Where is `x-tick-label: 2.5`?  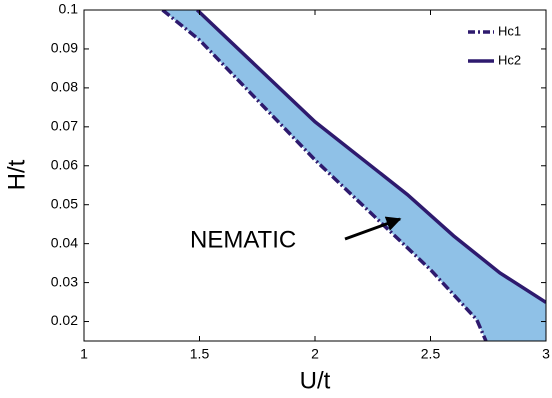
x-tick-label: 2.5 is located at coordinates (431, 354).